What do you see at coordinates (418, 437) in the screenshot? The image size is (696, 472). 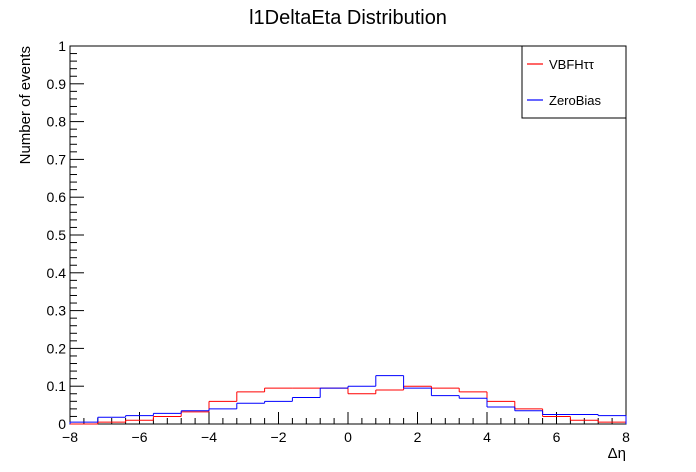 I see `x-tick-label: 2` at bounding box center [418, 437].